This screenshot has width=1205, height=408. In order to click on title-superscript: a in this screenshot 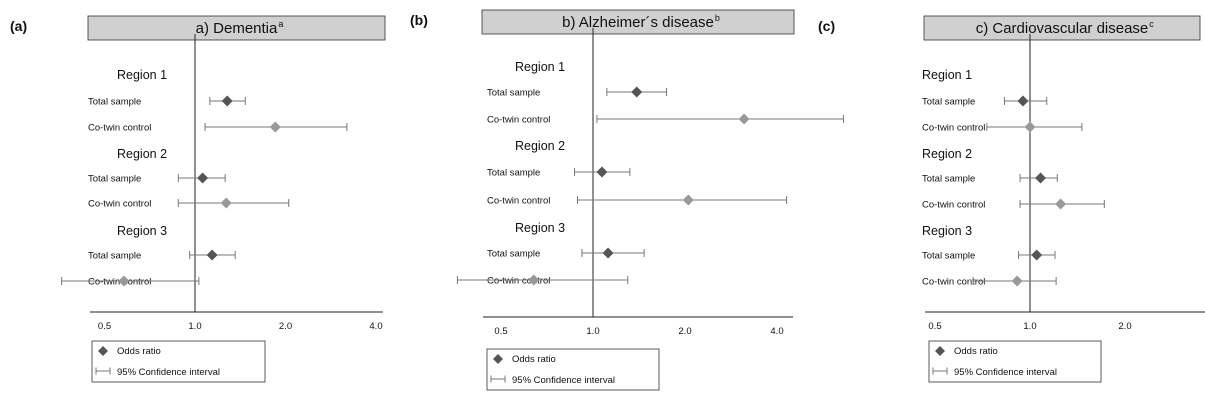, I will do `click(280, 24)`.